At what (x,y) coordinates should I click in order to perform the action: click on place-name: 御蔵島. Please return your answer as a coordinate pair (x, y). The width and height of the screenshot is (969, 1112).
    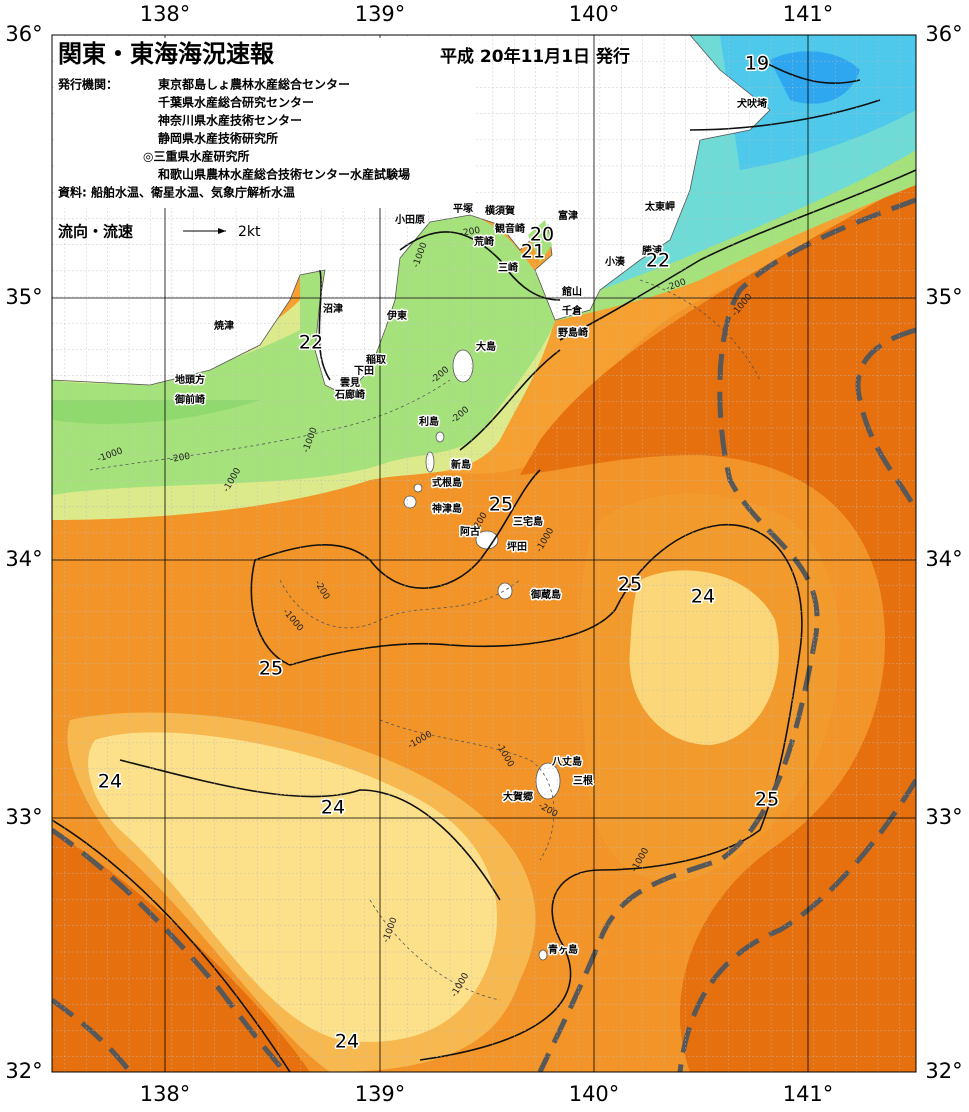
    Looking at the image, I should click on (545, 594).